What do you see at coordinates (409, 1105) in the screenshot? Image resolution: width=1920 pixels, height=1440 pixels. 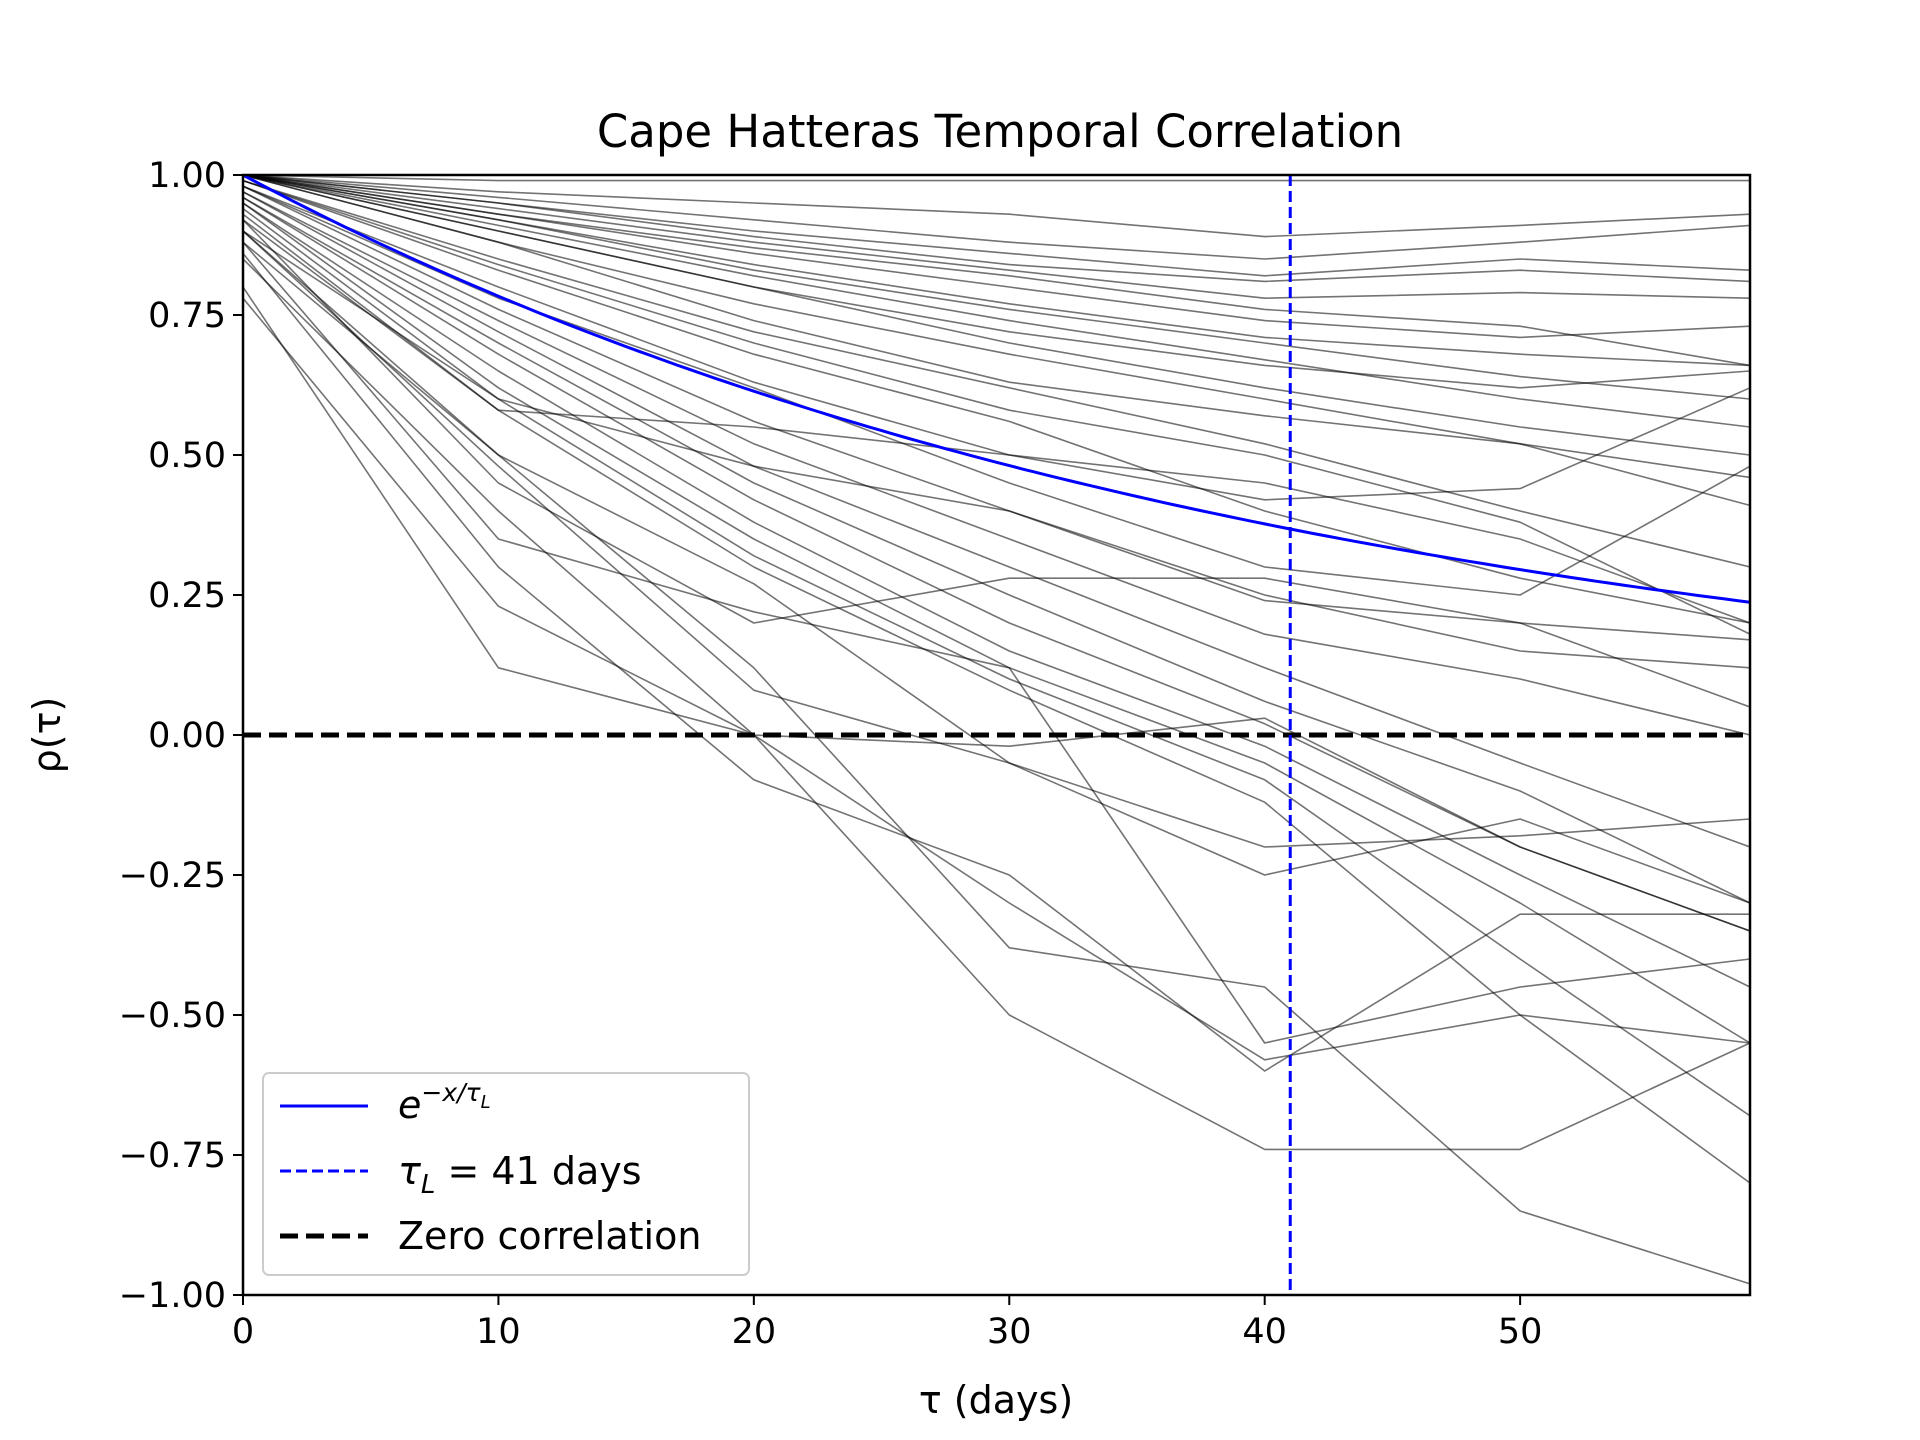 I see `legend-fit-base: e` at bounding box center [409, 1105].